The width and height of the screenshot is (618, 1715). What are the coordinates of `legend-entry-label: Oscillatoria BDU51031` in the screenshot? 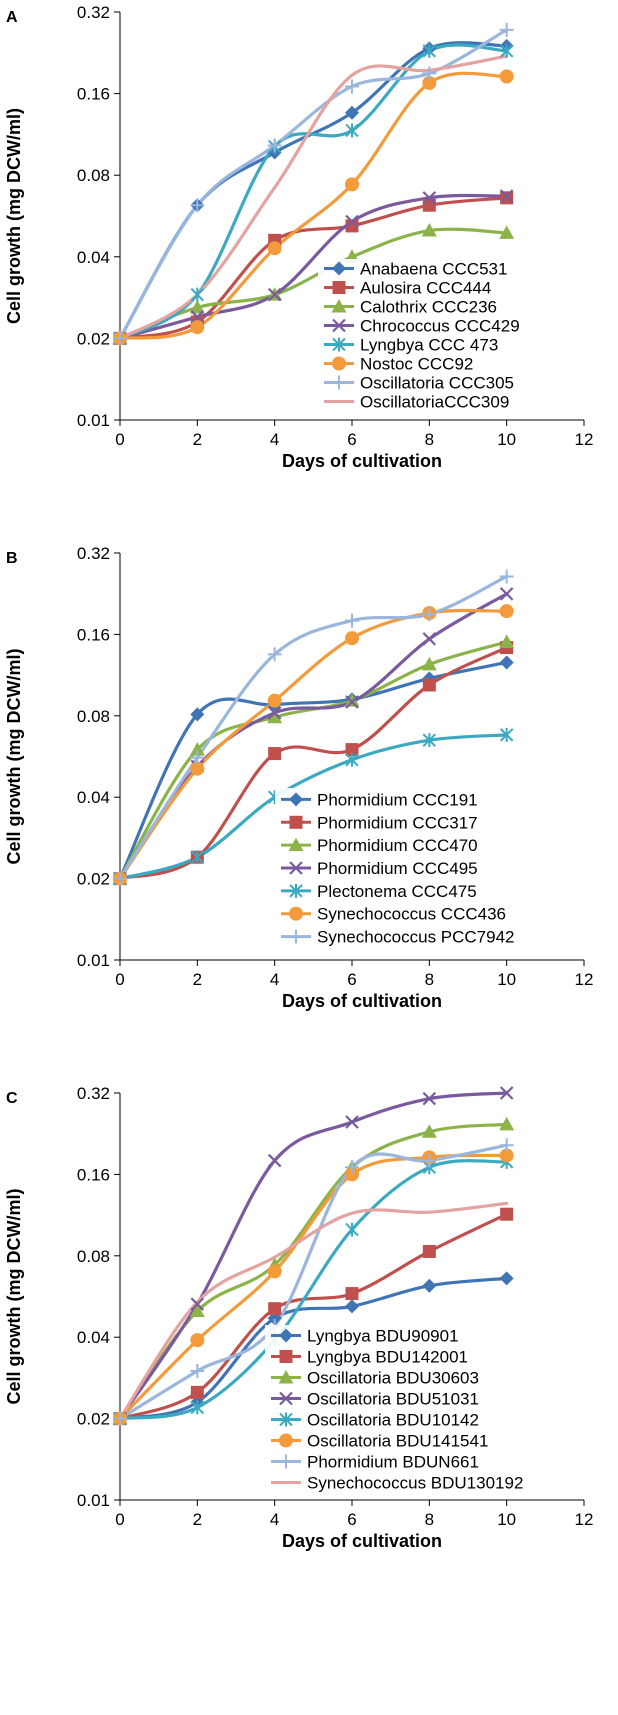 It's located at (393, 1399).